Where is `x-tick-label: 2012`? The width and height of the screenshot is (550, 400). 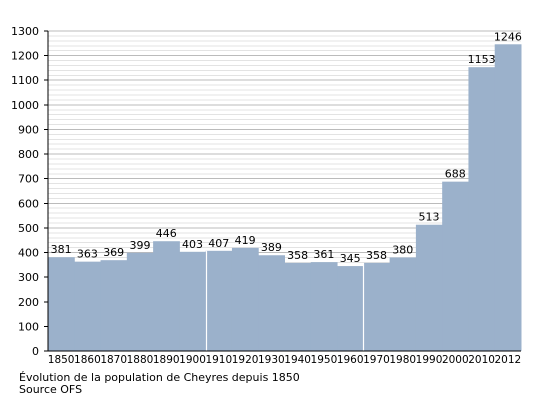
x-tick-label: 2012 is located at coordinates (507, 360).